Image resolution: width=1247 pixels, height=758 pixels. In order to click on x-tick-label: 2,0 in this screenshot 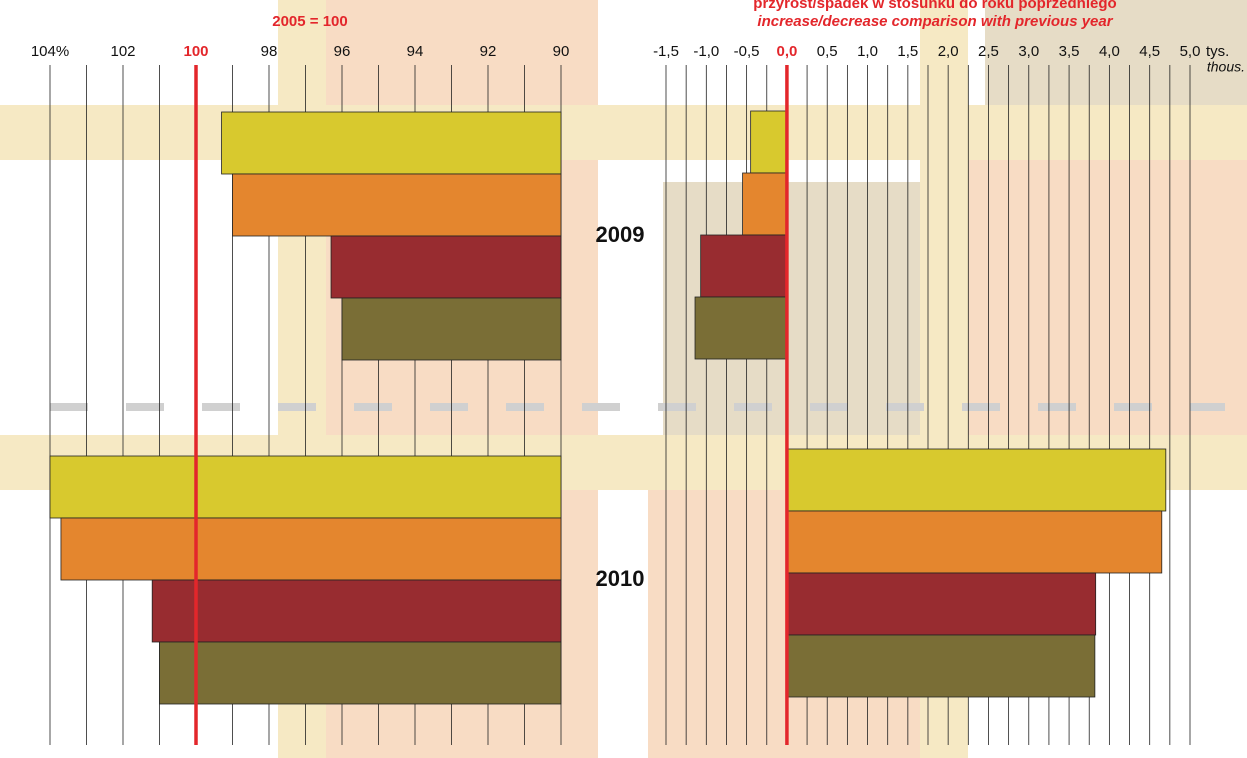, I will do `click(948, 51)`.